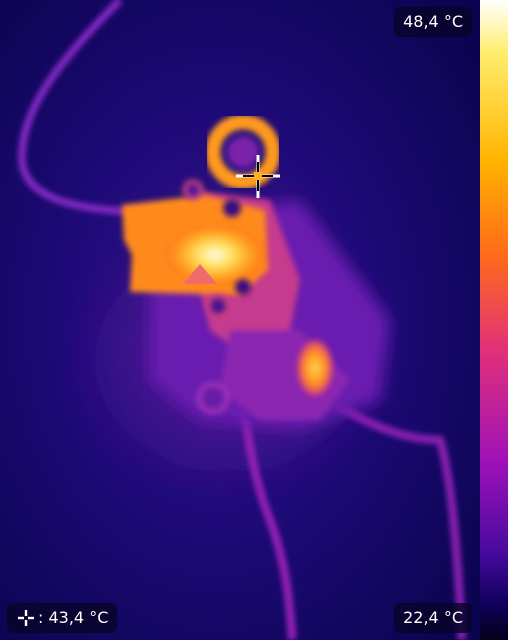 This screenshot has width=508, height=640. I want to click on spot-temperature-value: : 43,4 °C, so click(73, 617).